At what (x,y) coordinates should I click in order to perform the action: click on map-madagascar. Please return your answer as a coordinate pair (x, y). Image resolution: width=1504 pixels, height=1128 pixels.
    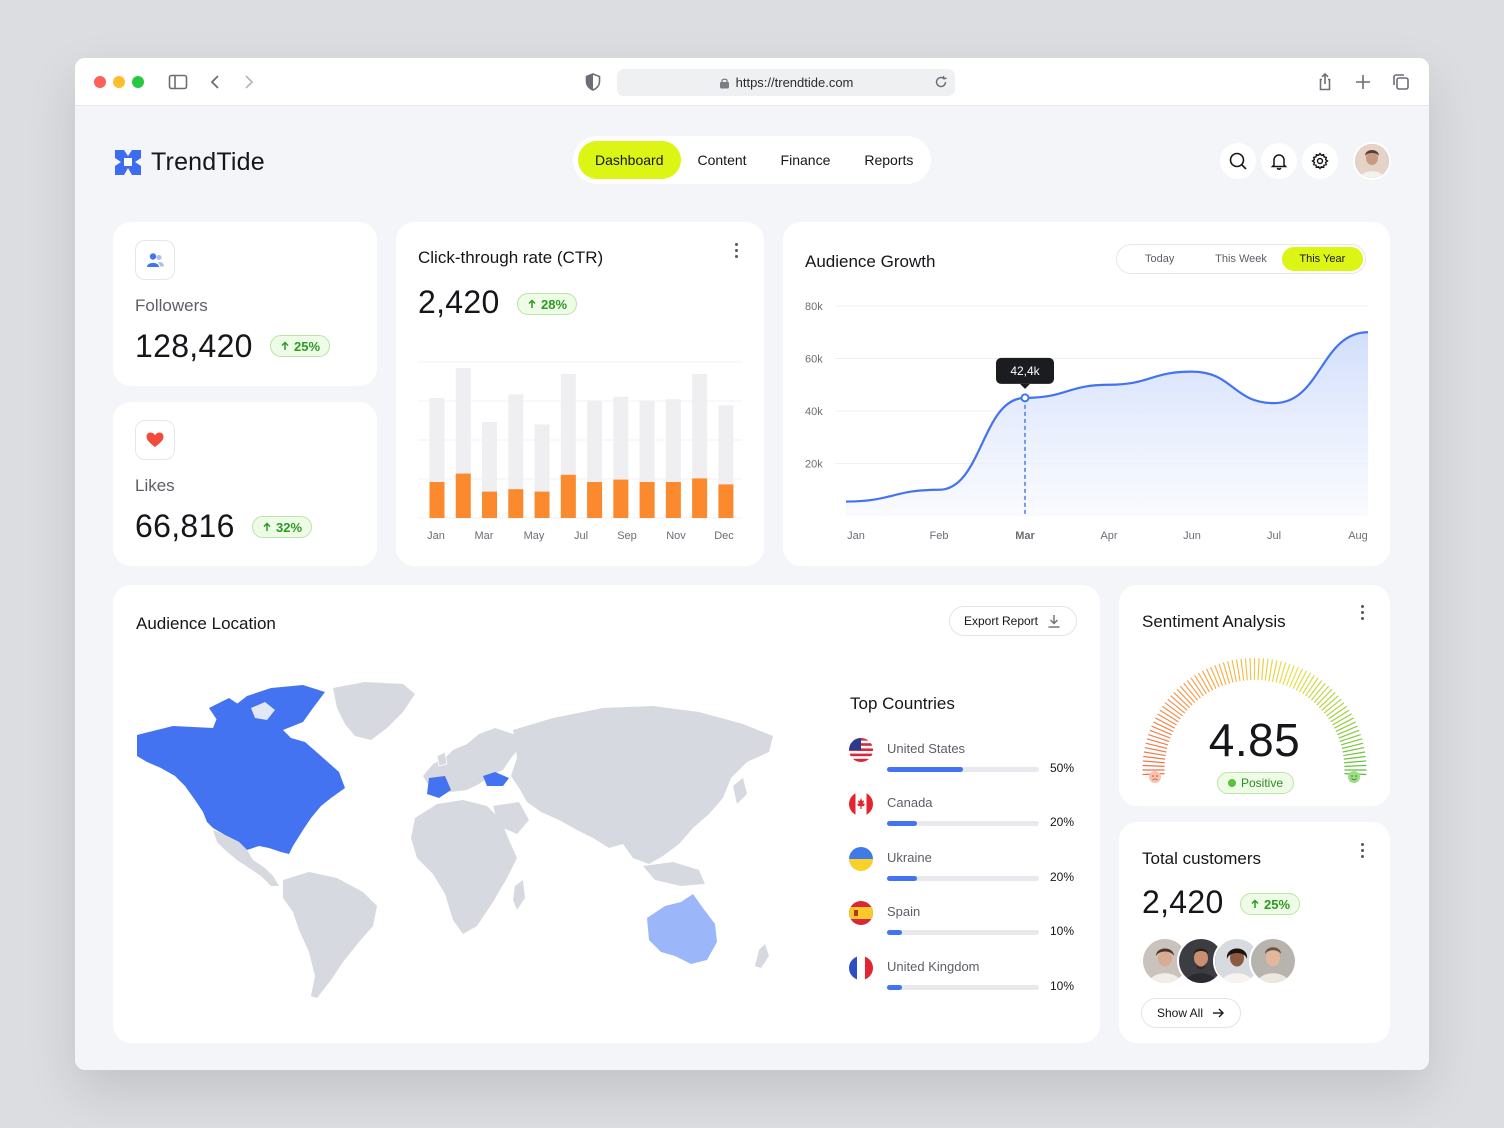
    Looking at the image, I should click on (519, 895).